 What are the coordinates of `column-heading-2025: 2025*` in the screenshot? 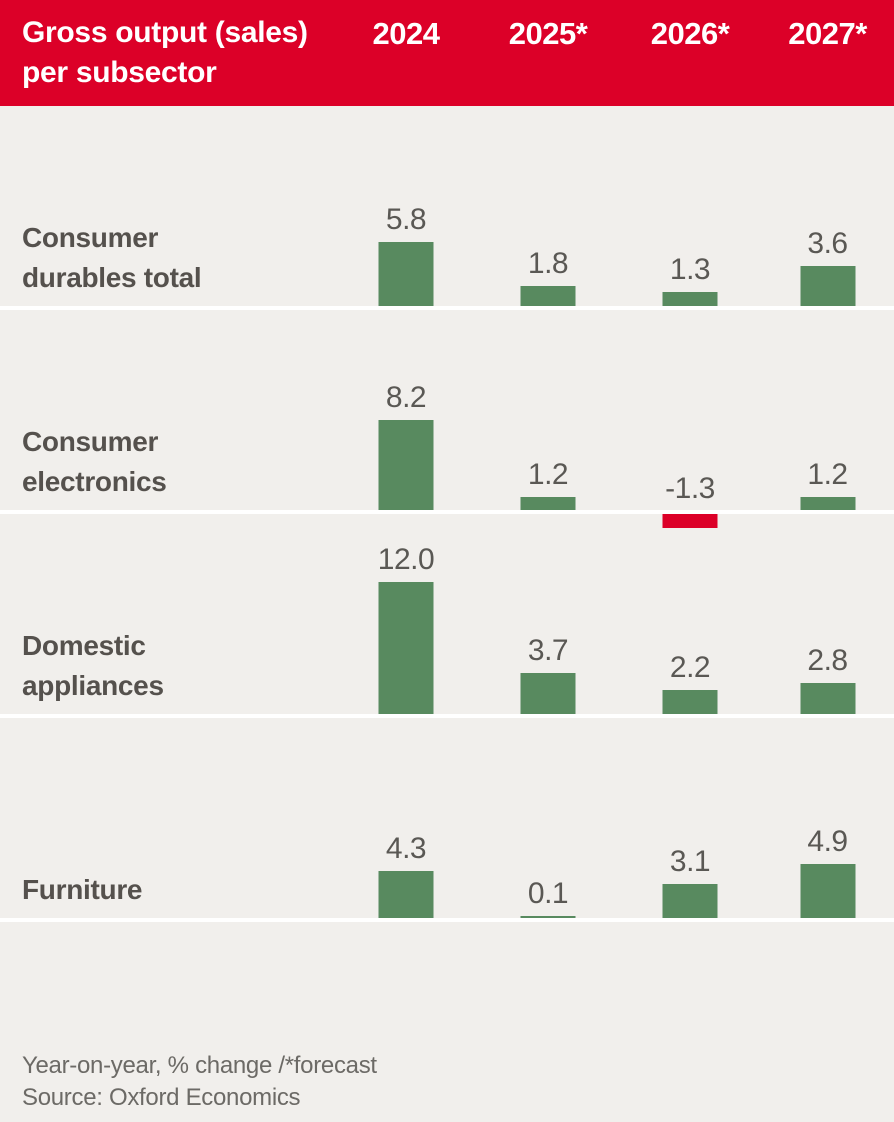 It's located at (548, 33).